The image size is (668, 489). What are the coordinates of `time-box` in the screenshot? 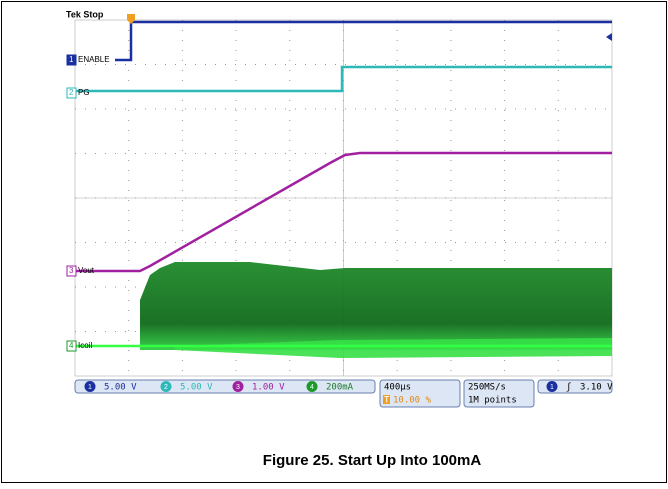 It's located at (420, 393).